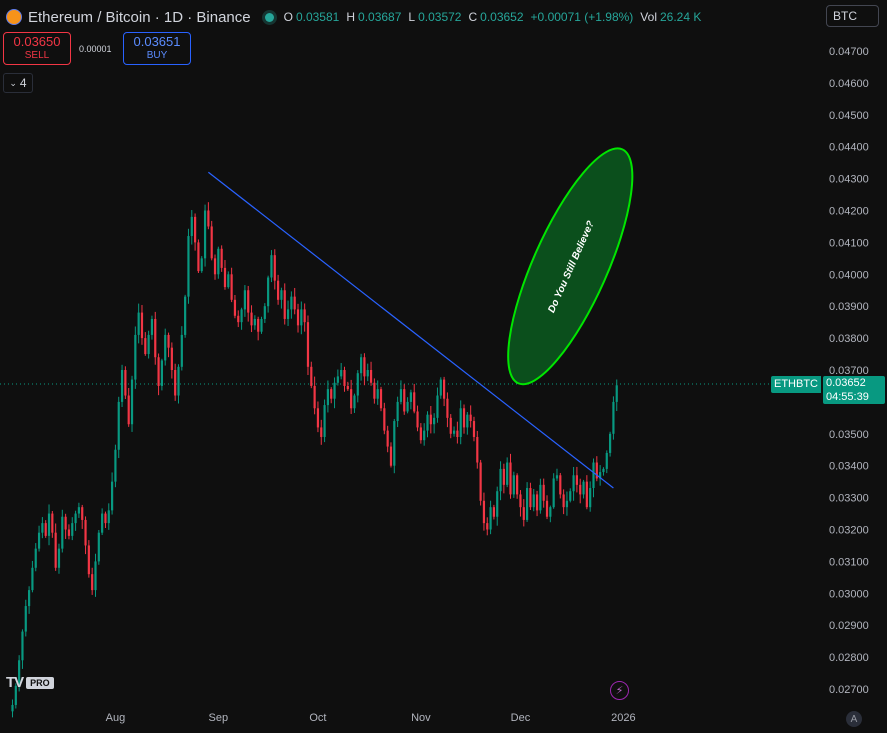  What do you see at coordinates (317, 718) in the screenshot?
I see `time-tick-label: Oct` at bounding box center [317, 718].